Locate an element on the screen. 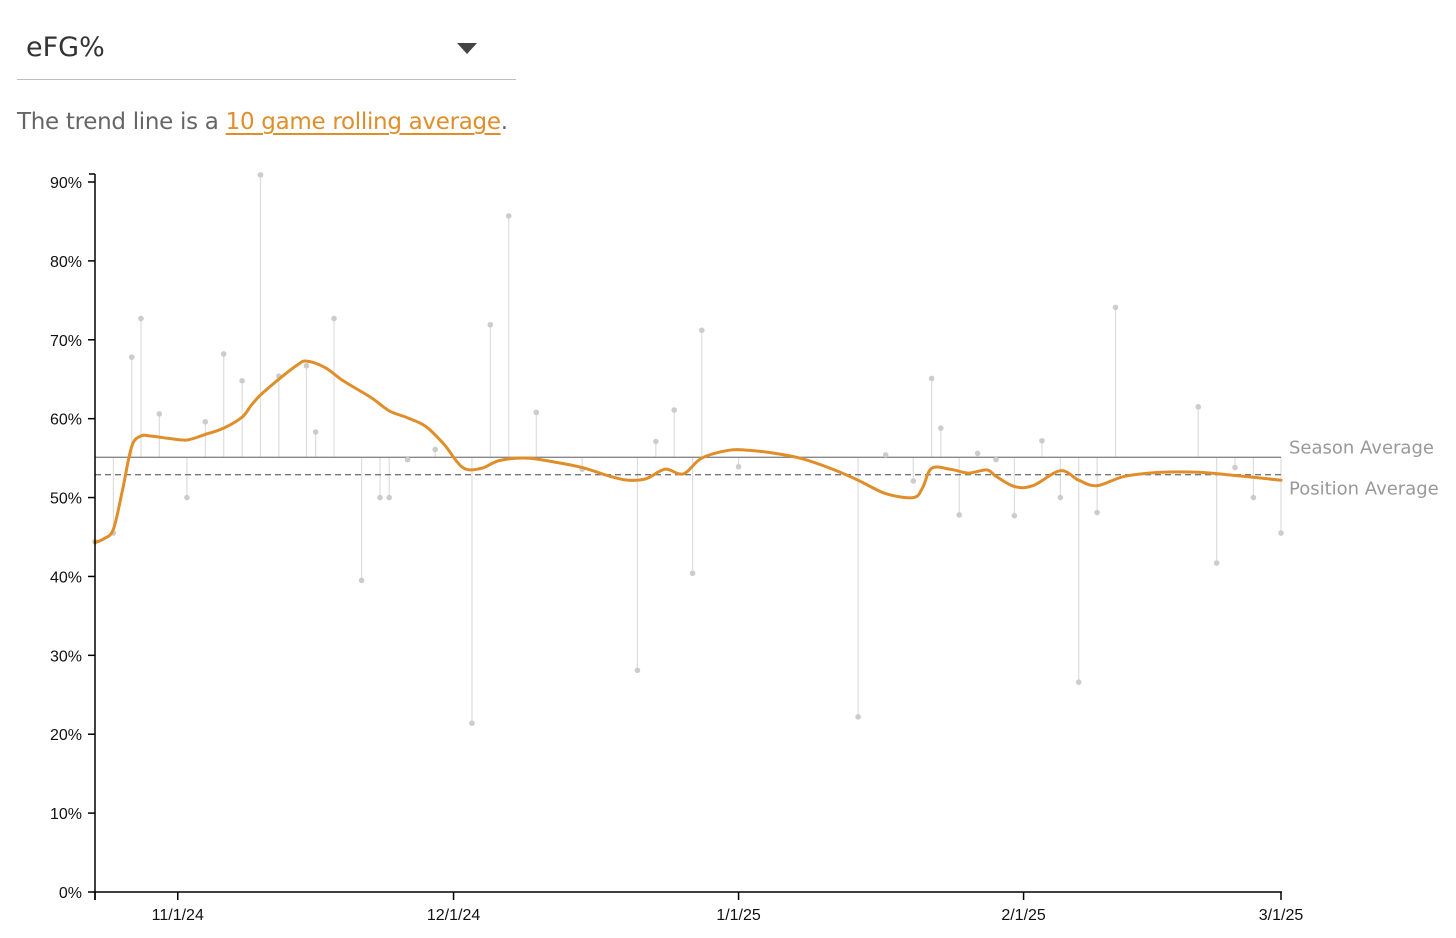 The image size is (1456, 938). metric-dropdown-value: eFG% is located at coordinates (65, 47).